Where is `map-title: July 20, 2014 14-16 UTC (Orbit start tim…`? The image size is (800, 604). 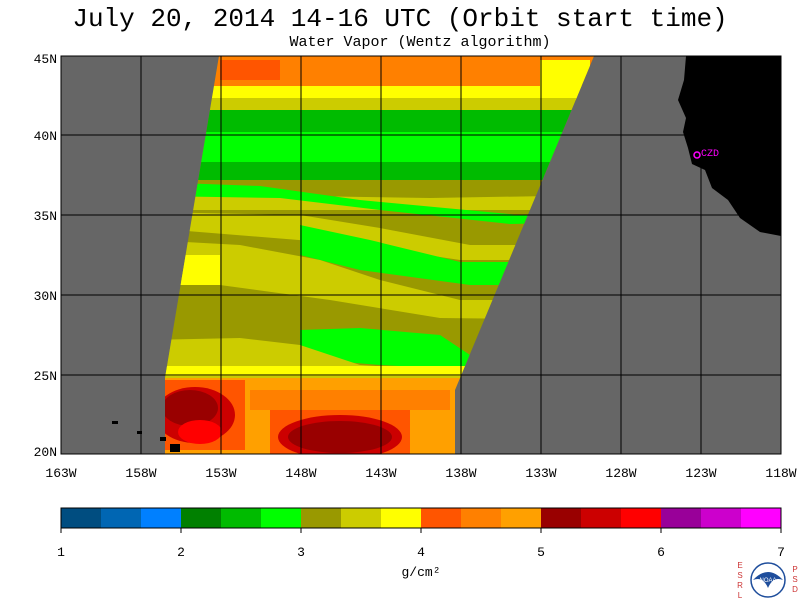
map-title: July 20, 2014 14-16 UTC (Orbit start tim… is located at coordinates (400, 19).